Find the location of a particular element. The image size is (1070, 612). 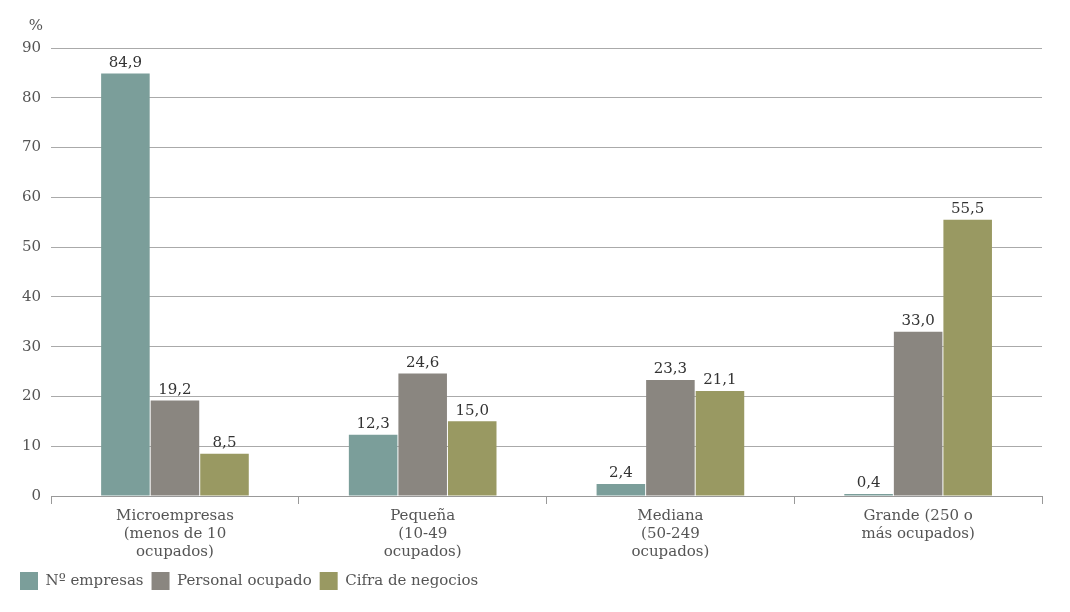

y-tick-label: 80 is located at coordinates (31, 96).